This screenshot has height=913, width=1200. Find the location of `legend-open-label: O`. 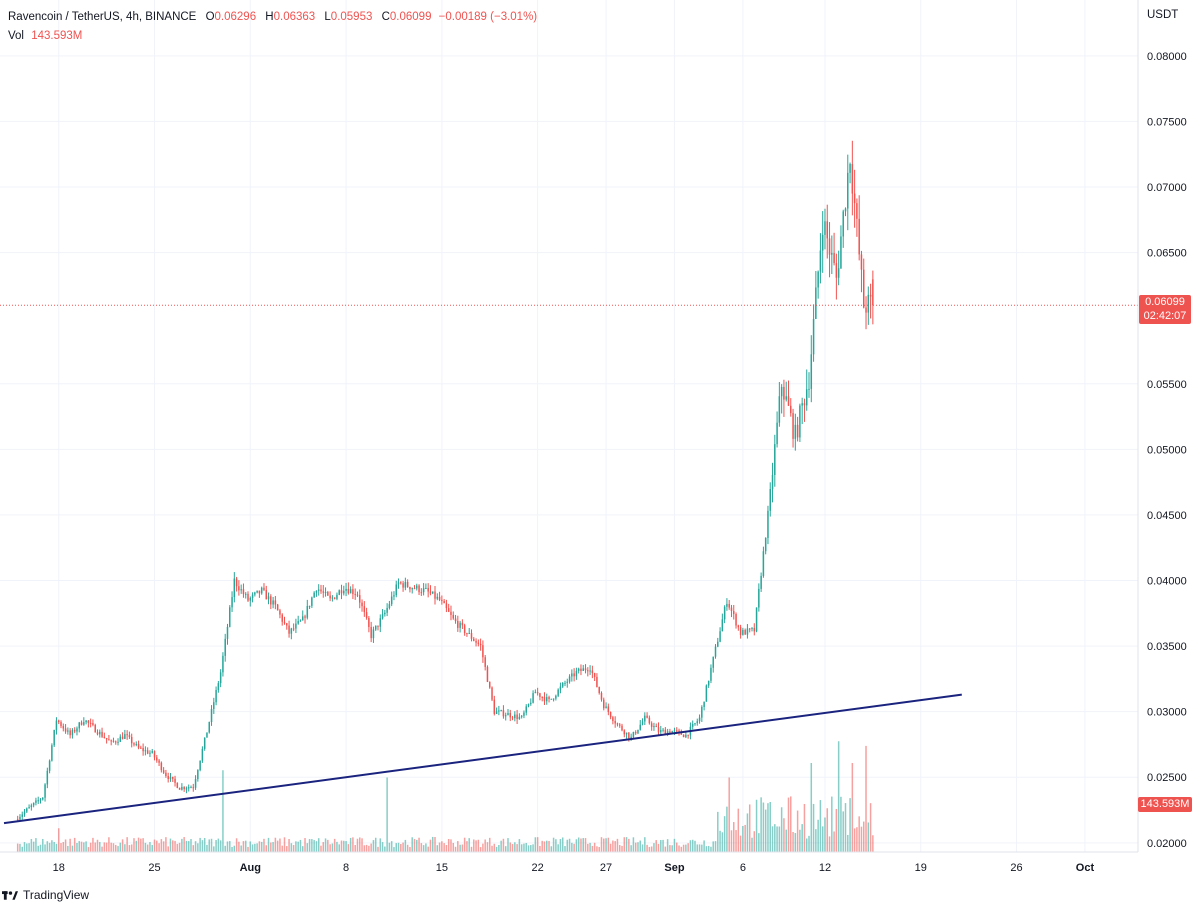

legend-open-label: O is located at coordinates (210, 17).